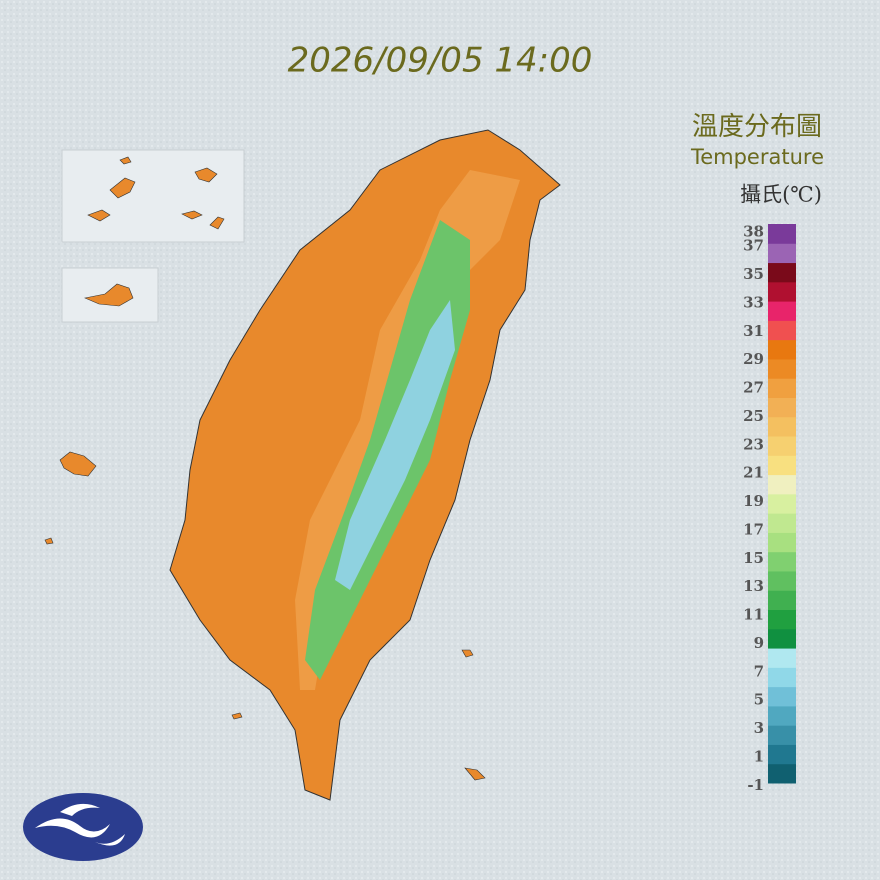 The image size is (880, 880). I want to click on scale-label: 17, so click(753, 529).